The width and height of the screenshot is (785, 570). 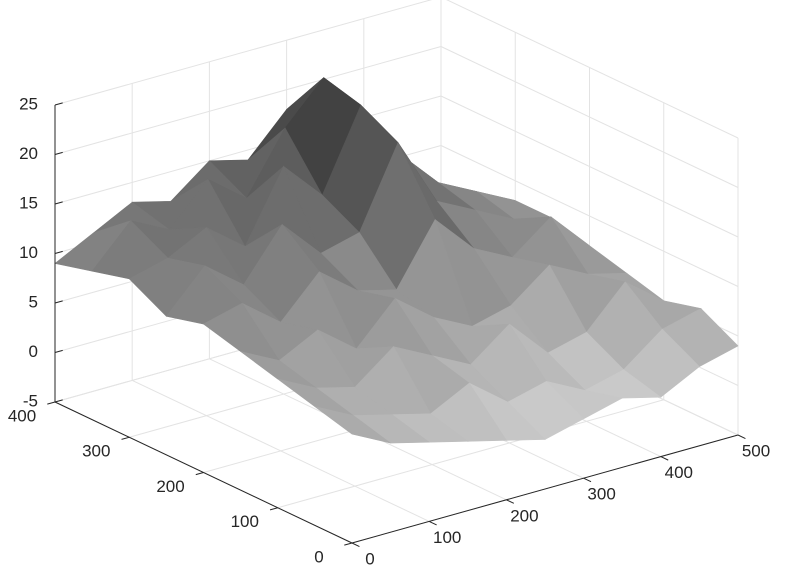 I want to click on x-tick-label: 100, so click(x=447, y=537).